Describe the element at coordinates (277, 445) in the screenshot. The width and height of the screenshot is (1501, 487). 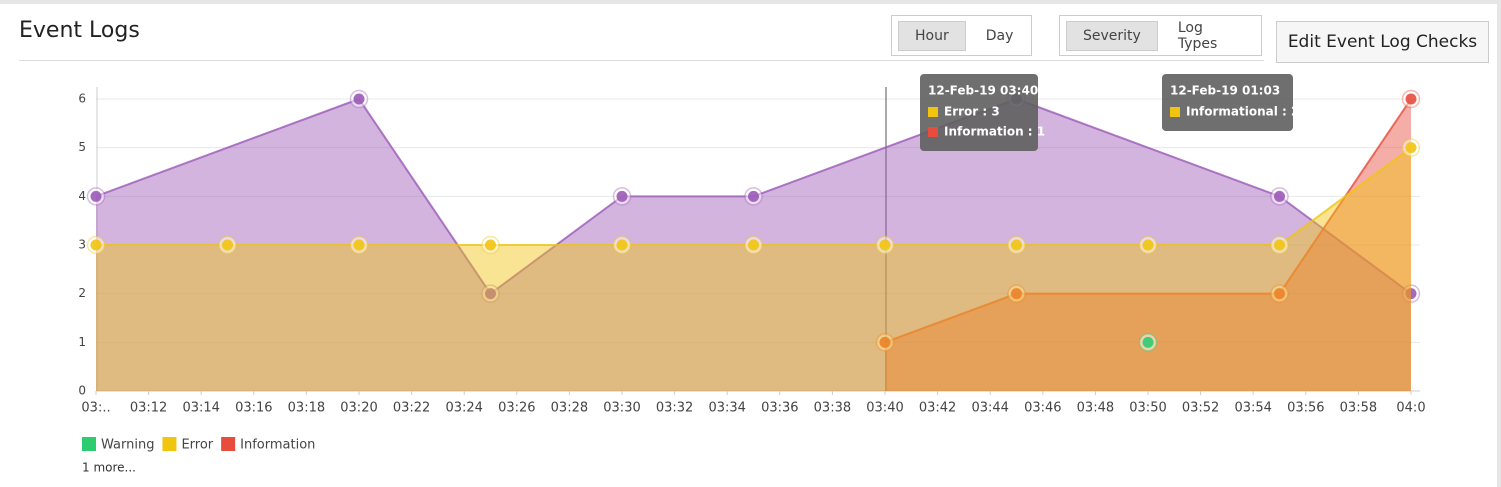
I see `legend-label: Information` at that location.